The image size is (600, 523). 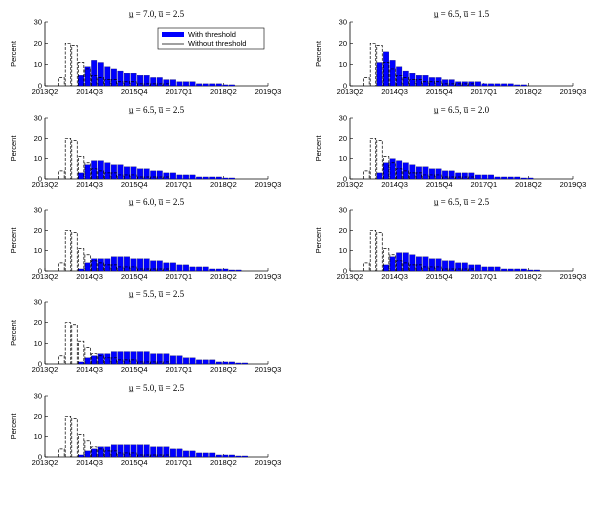 What do you see at coordinates (156, 110) in the screenshot?
I see `panel-title: u̲ = 6.5, u̅ = 2.5` at bounding box center [156, 110].